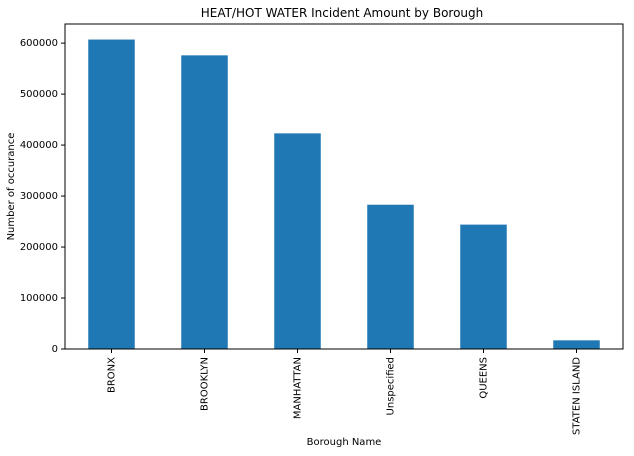 The image size is (634, 456). I want to click on x-tick-label-manhattan: MANHATTAN, so click(298, 388).